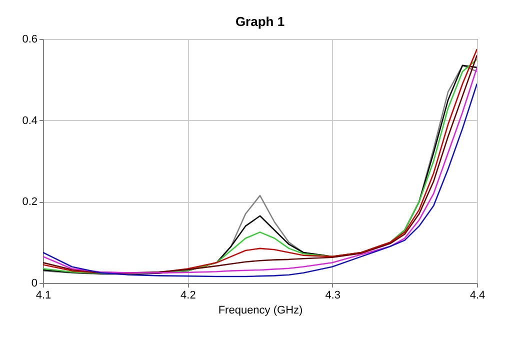 This screenshot has height=343, width=508. I want to click on x-tick-label: 4.4, so click(478, 296).